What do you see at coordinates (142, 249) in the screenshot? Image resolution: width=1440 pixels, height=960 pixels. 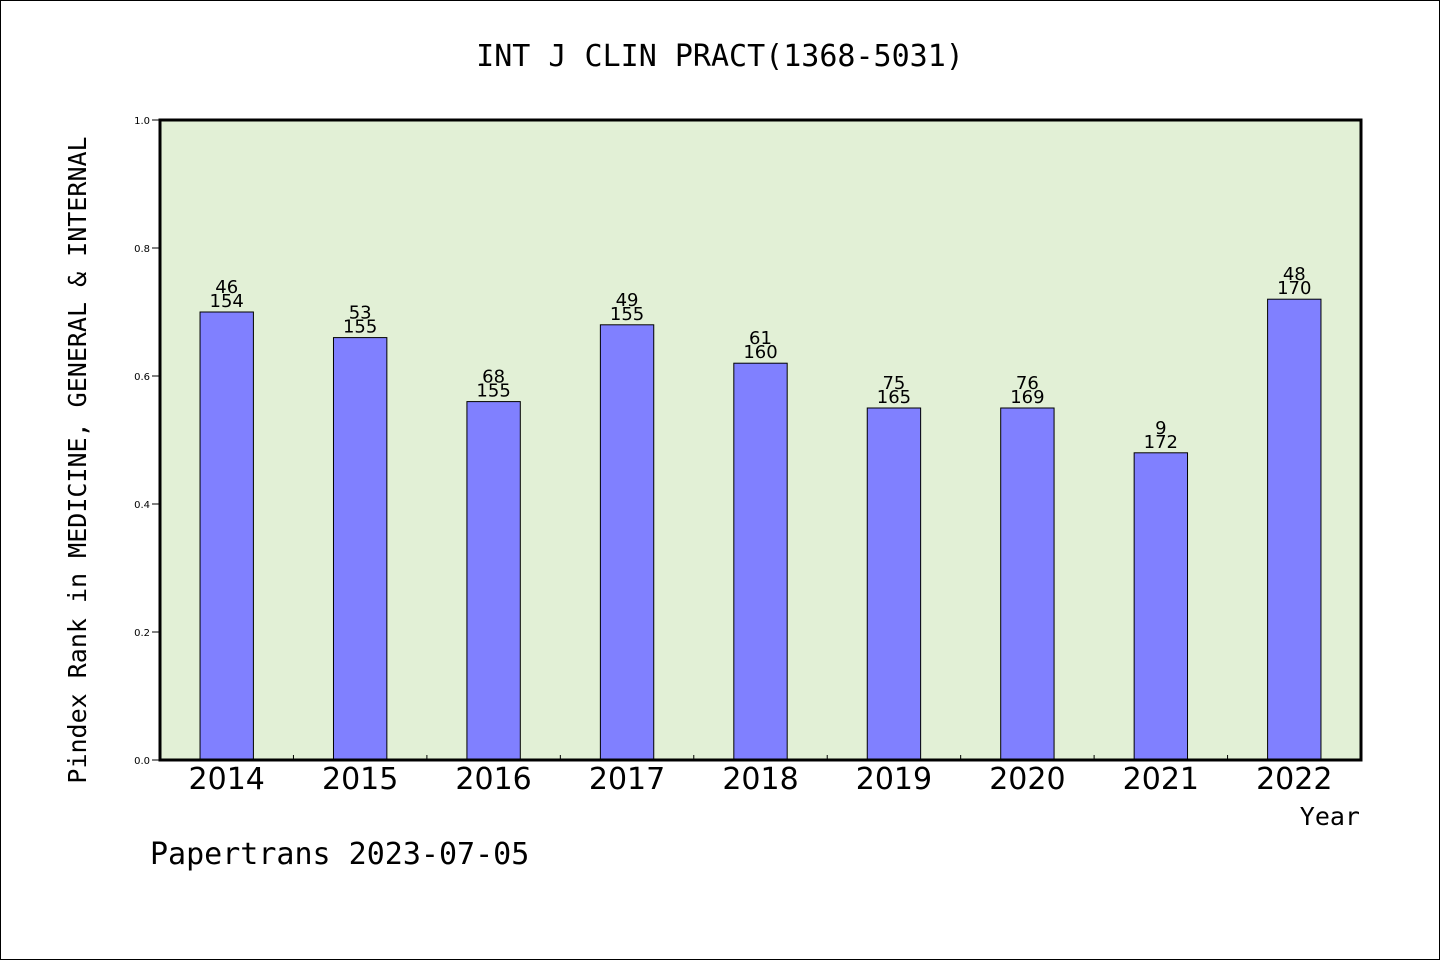 I see `y-tick-label: 0.8` at bounding box center [142, 249].